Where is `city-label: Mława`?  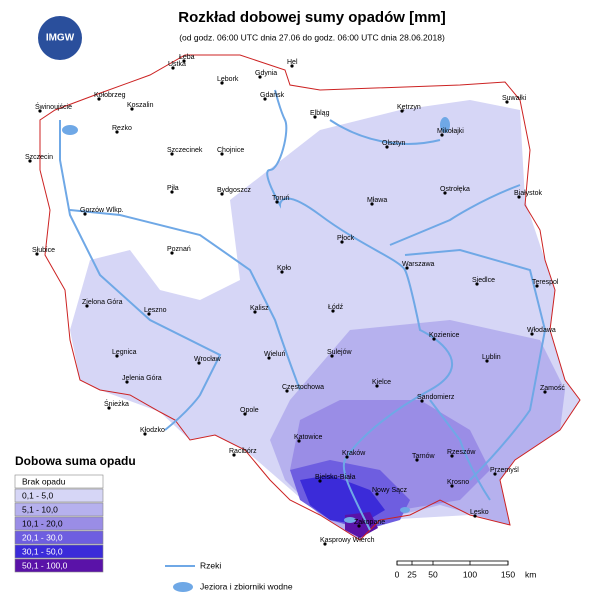 city-label: Mława is located at coordinates (377, 200).